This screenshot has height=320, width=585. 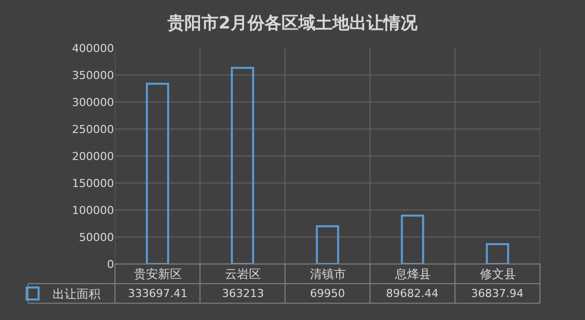 What do you see at coordinates (96, 237) in the screenshot?
I see `y-tick-label: 50000` at bounding box center [96, 237].